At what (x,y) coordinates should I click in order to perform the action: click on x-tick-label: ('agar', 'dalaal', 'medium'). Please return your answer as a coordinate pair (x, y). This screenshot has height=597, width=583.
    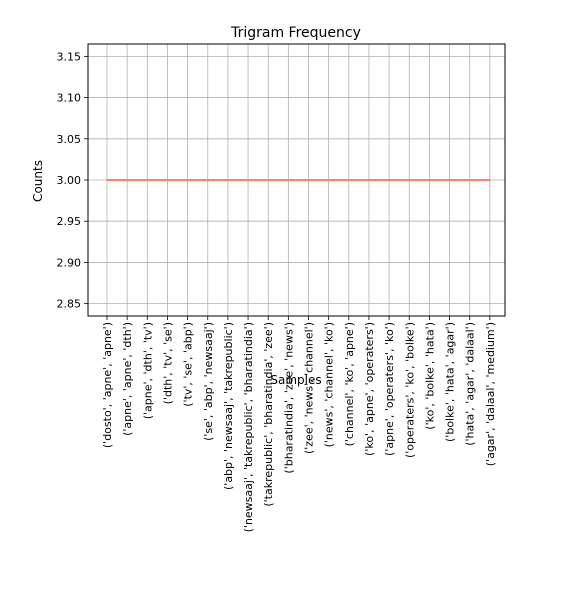
    Looking at the image, I should click on (490, 394).